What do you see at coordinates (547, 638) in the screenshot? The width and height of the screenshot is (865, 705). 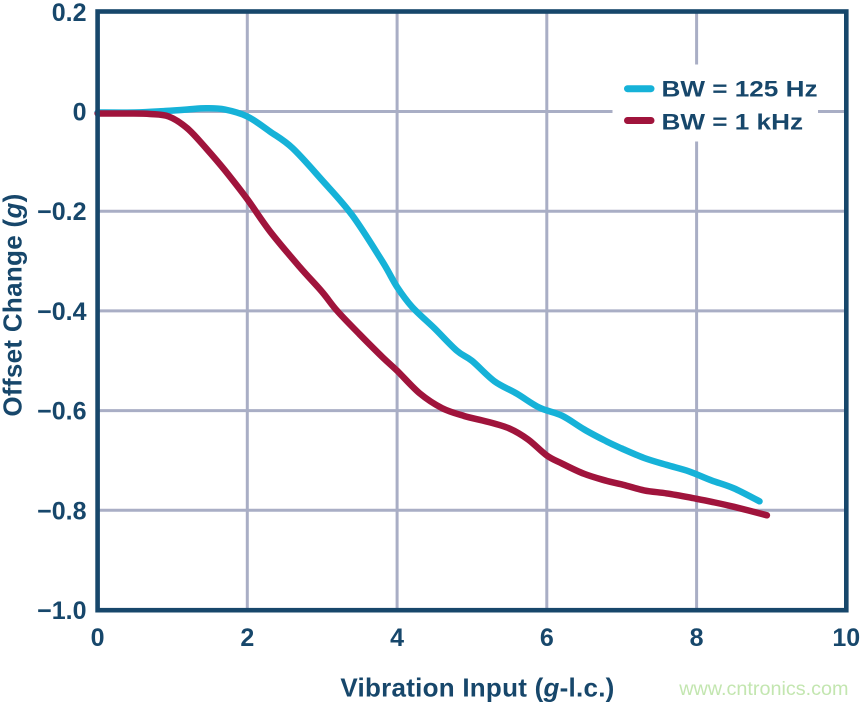 I see `svg-text: 6` at bounding box center [547, 638].